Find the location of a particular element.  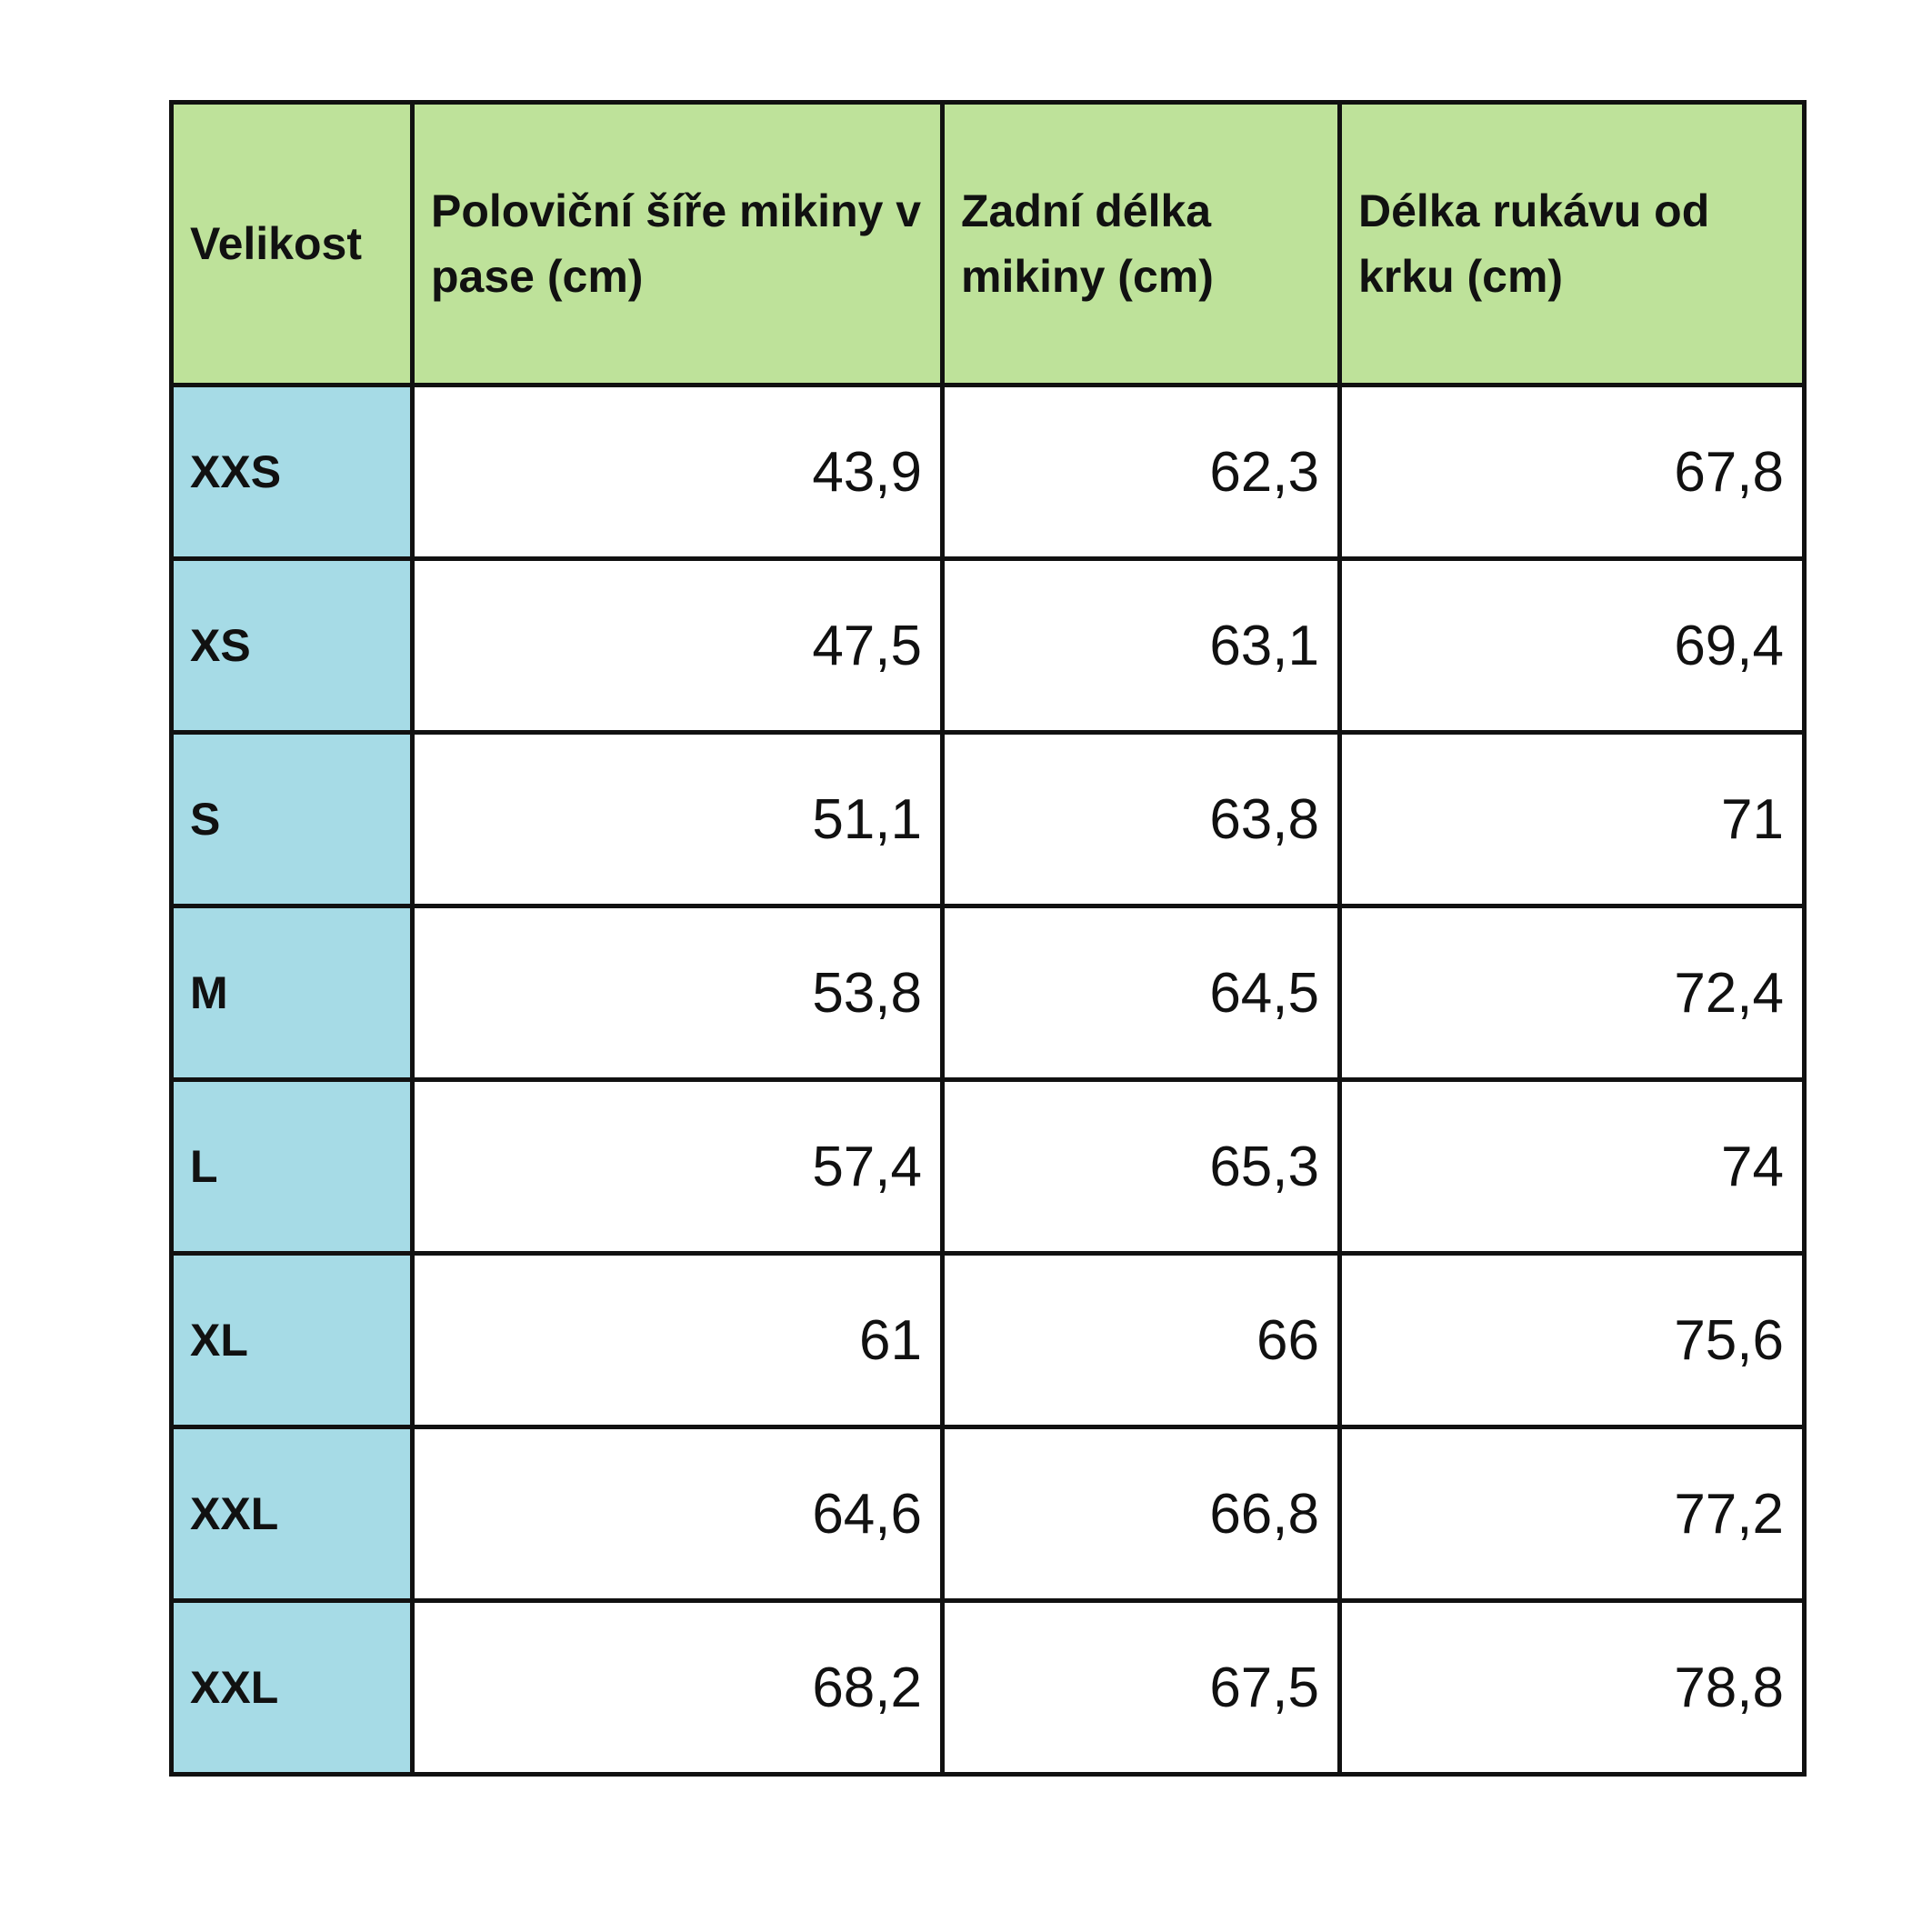

header-cell: Délka rukávu od krku (cm) is located at coordinates (1572, 243).